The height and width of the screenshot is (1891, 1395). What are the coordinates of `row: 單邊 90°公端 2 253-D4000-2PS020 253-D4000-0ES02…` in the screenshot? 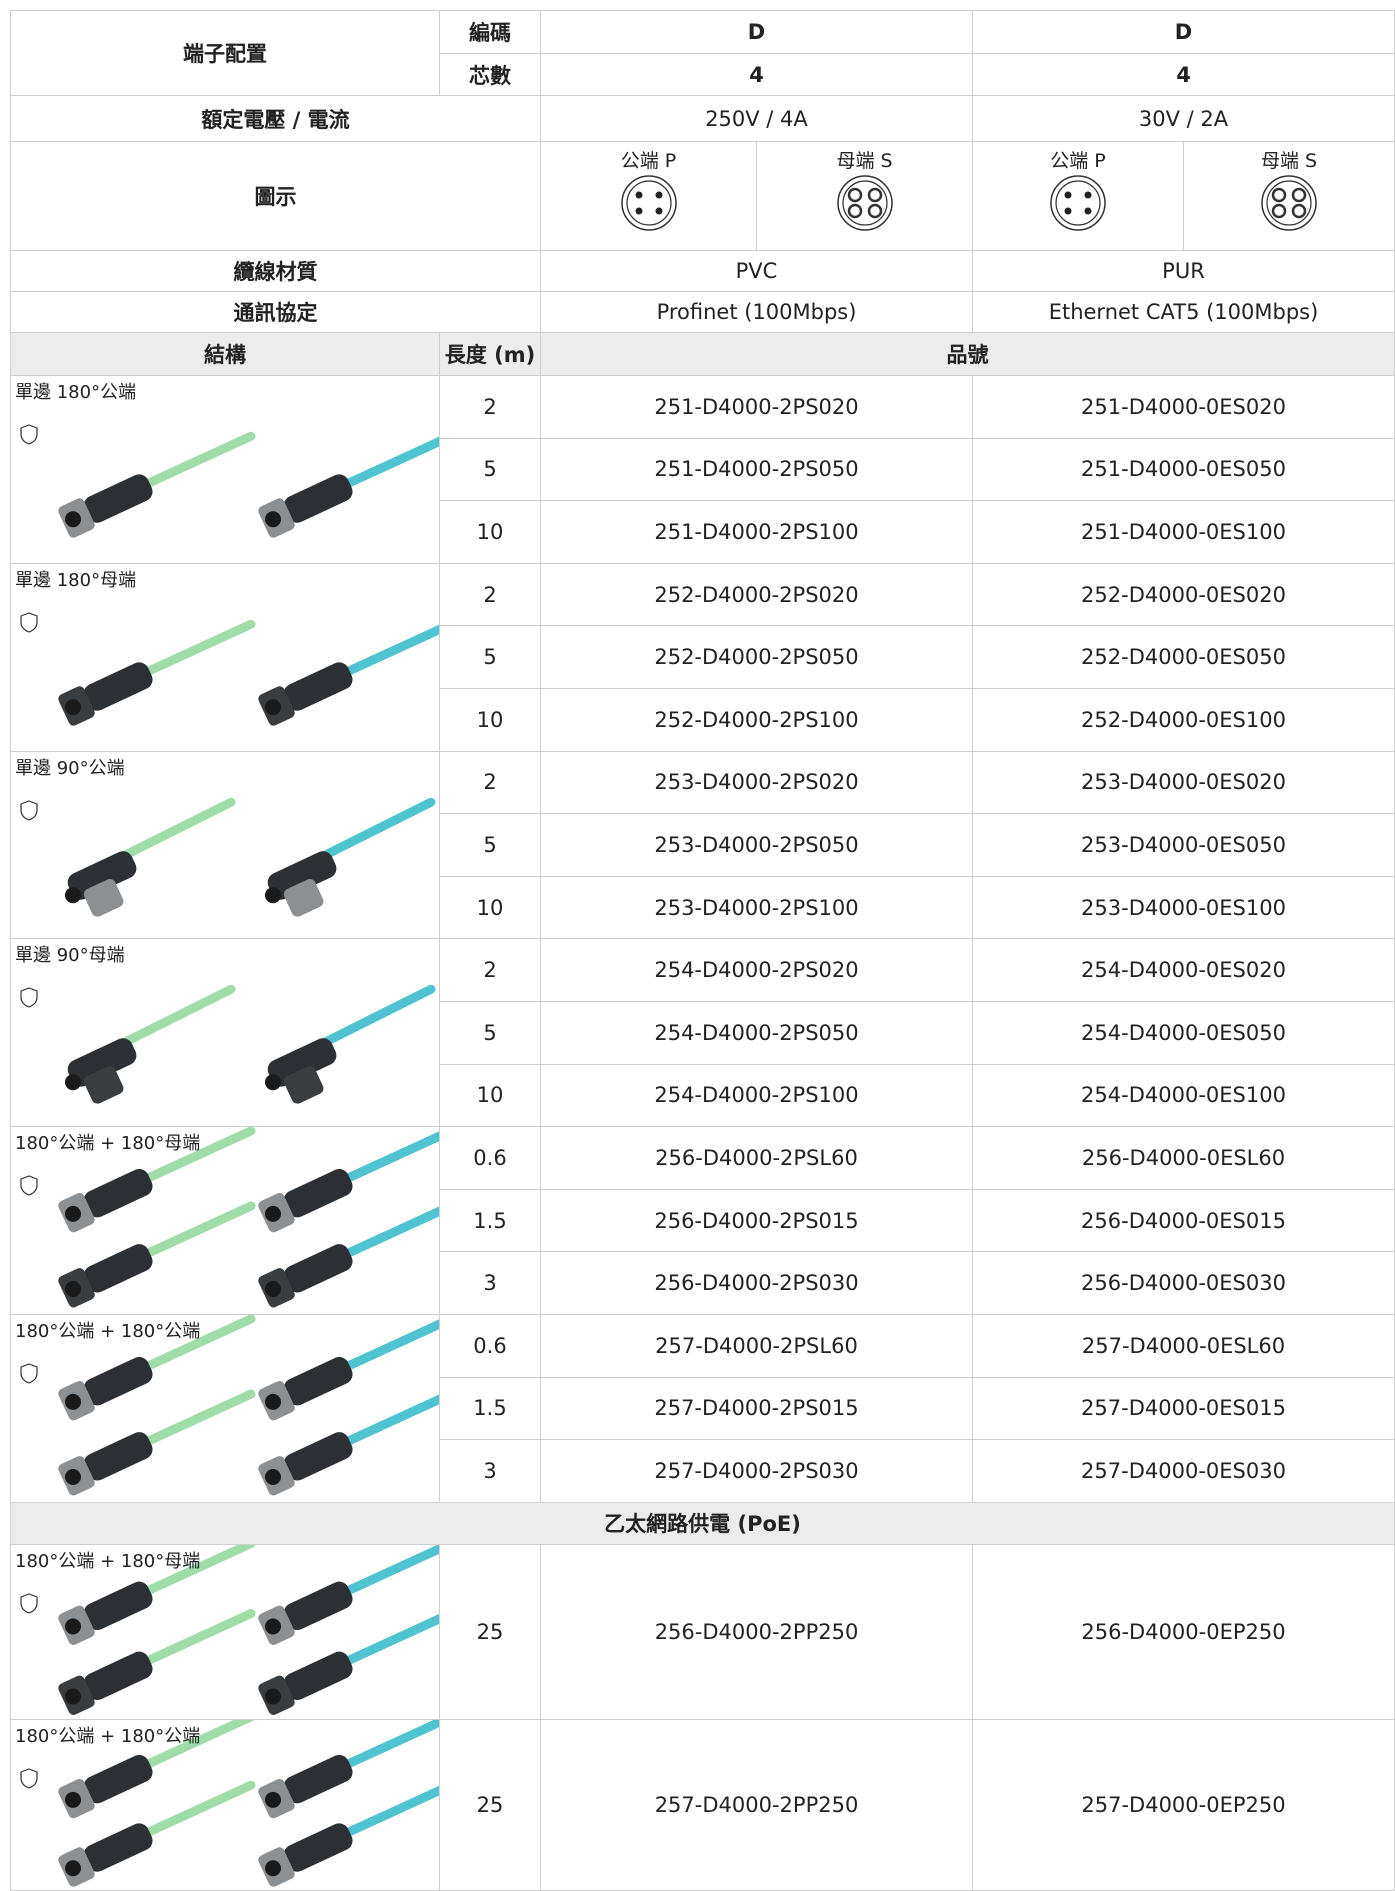 It's located at (702, 845).